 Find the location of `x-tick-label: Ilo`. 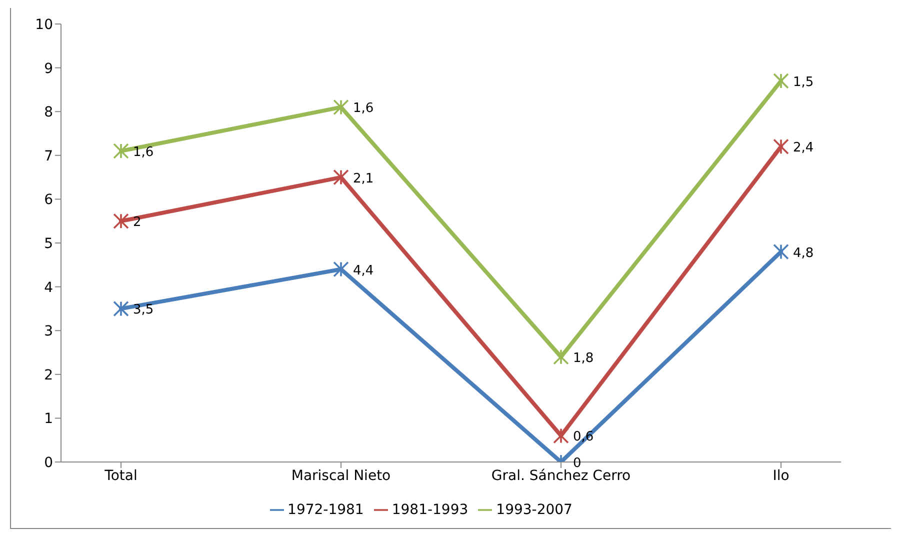

x-tick-label: Ilo is located at coordinates (781, 476).